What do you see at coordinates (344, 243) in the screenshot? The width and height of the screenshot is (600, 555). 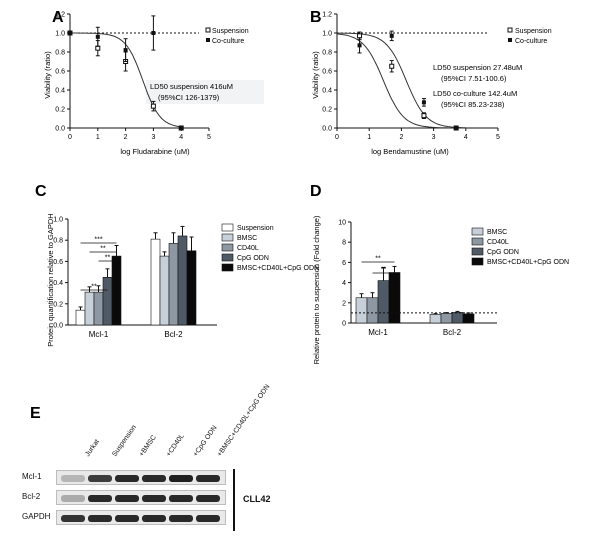 I see `panel-d-ytick-label: 8` at bounding box center [344, 243].